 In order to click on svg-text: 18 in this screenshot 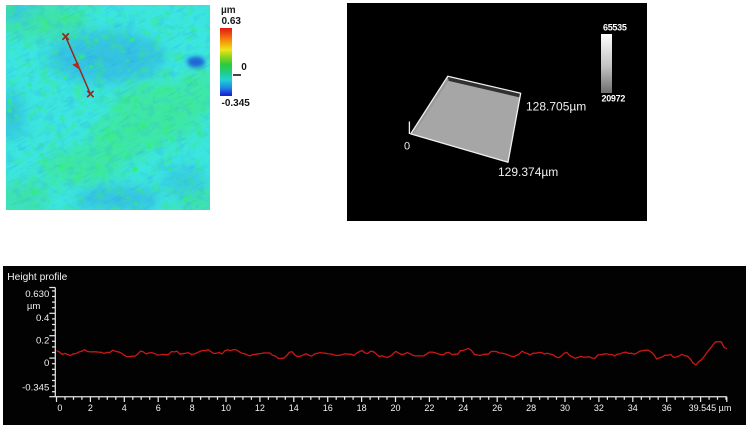, I will do `click(362, 408)`.